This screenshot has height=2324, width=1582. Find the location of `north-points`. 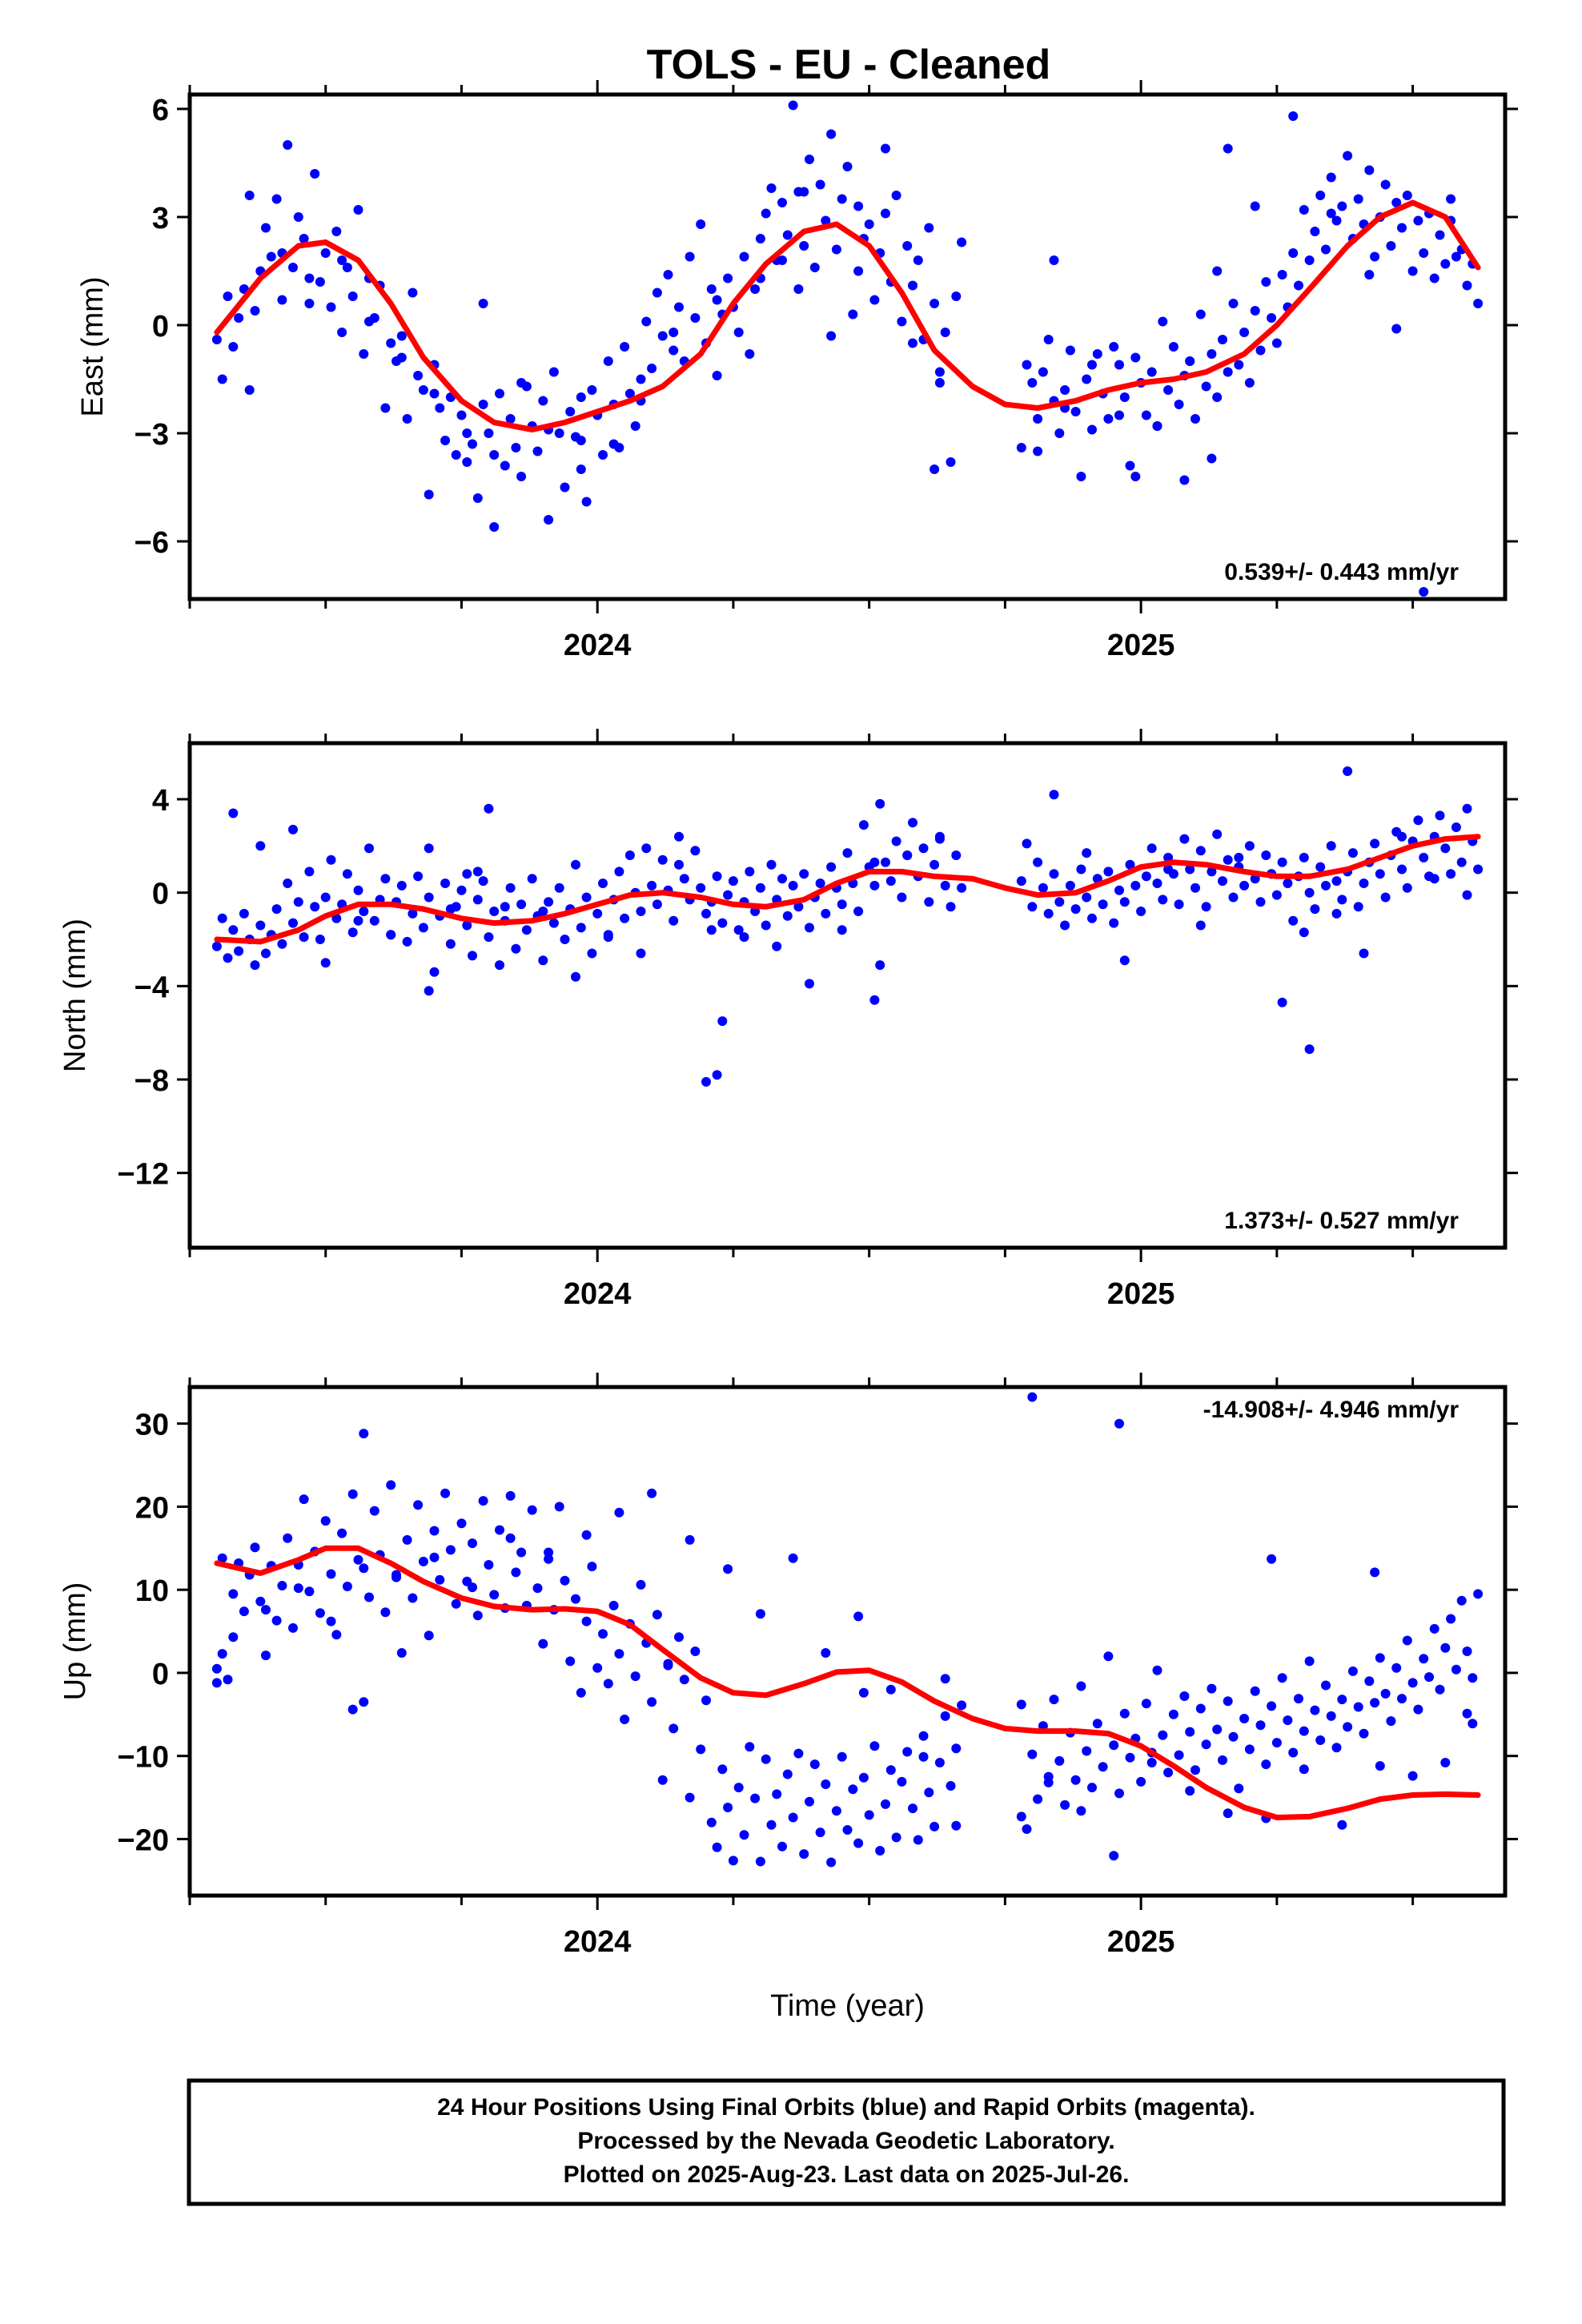

north-points is located at coordinates (847, 926).